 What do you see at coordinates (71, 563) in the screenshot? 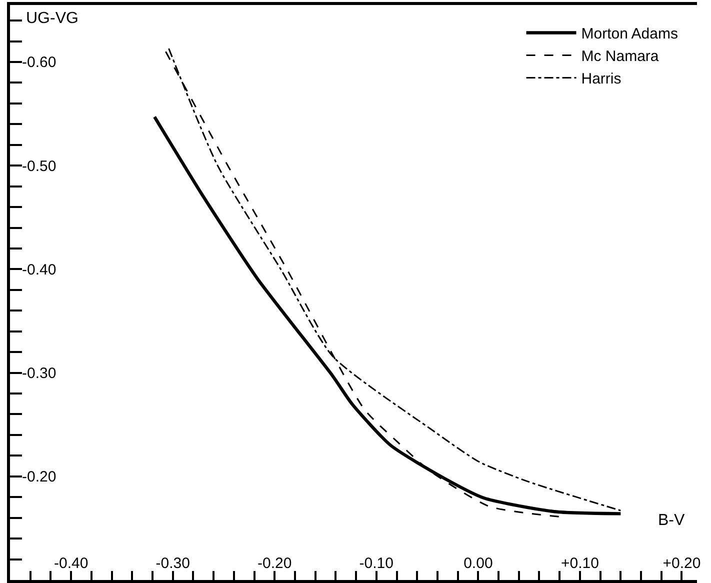
I see `x-tick-label: -0.40` at bounding box center [71, 563].